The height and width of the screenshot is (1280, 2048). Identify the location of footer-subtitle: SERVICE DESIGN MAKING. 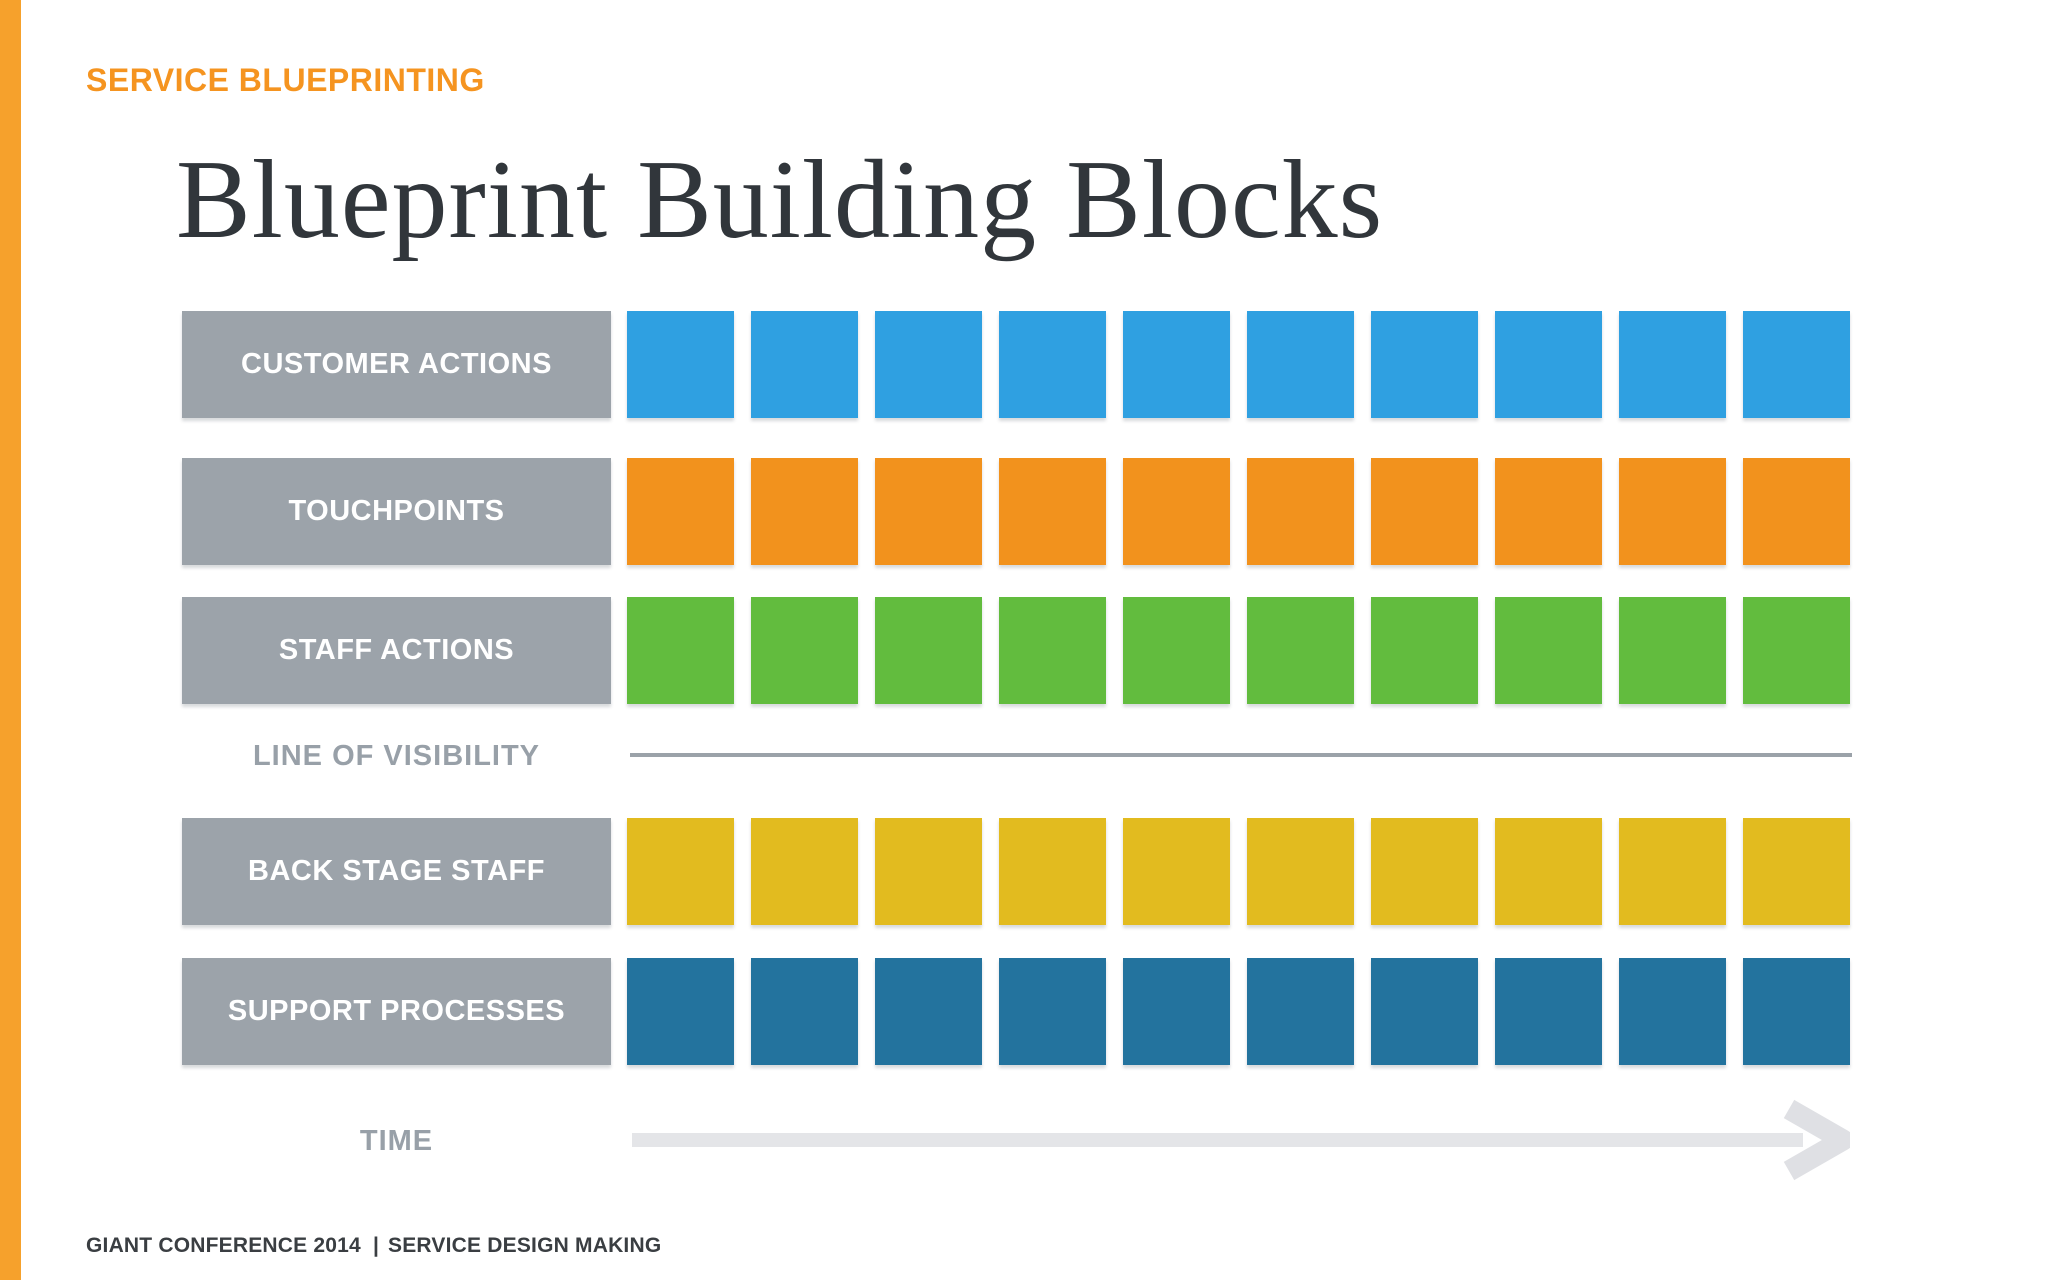
(525, 1245).